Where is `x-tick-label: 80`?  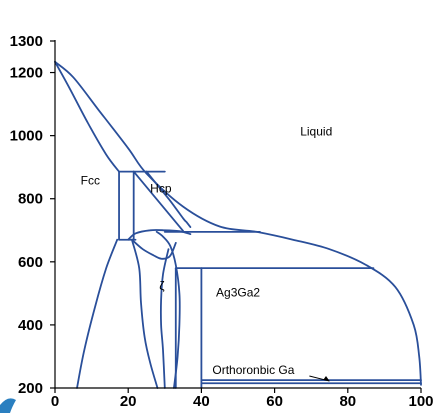
x-tick-label: 80 is located at coordinates (347, 401).